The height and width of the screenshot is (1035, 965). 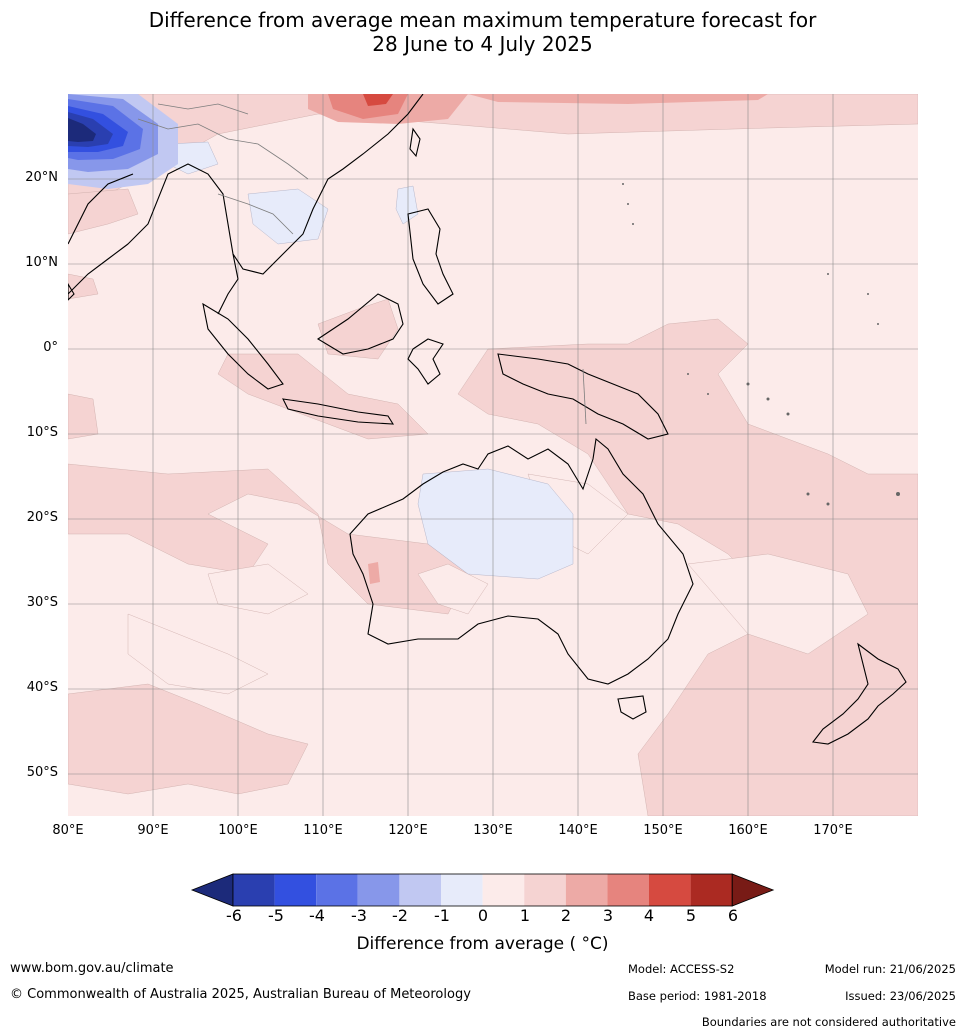 What do you see at coordinates (761, 344) in the screenshot?
I see `islands` at bounding box center [761, 344].